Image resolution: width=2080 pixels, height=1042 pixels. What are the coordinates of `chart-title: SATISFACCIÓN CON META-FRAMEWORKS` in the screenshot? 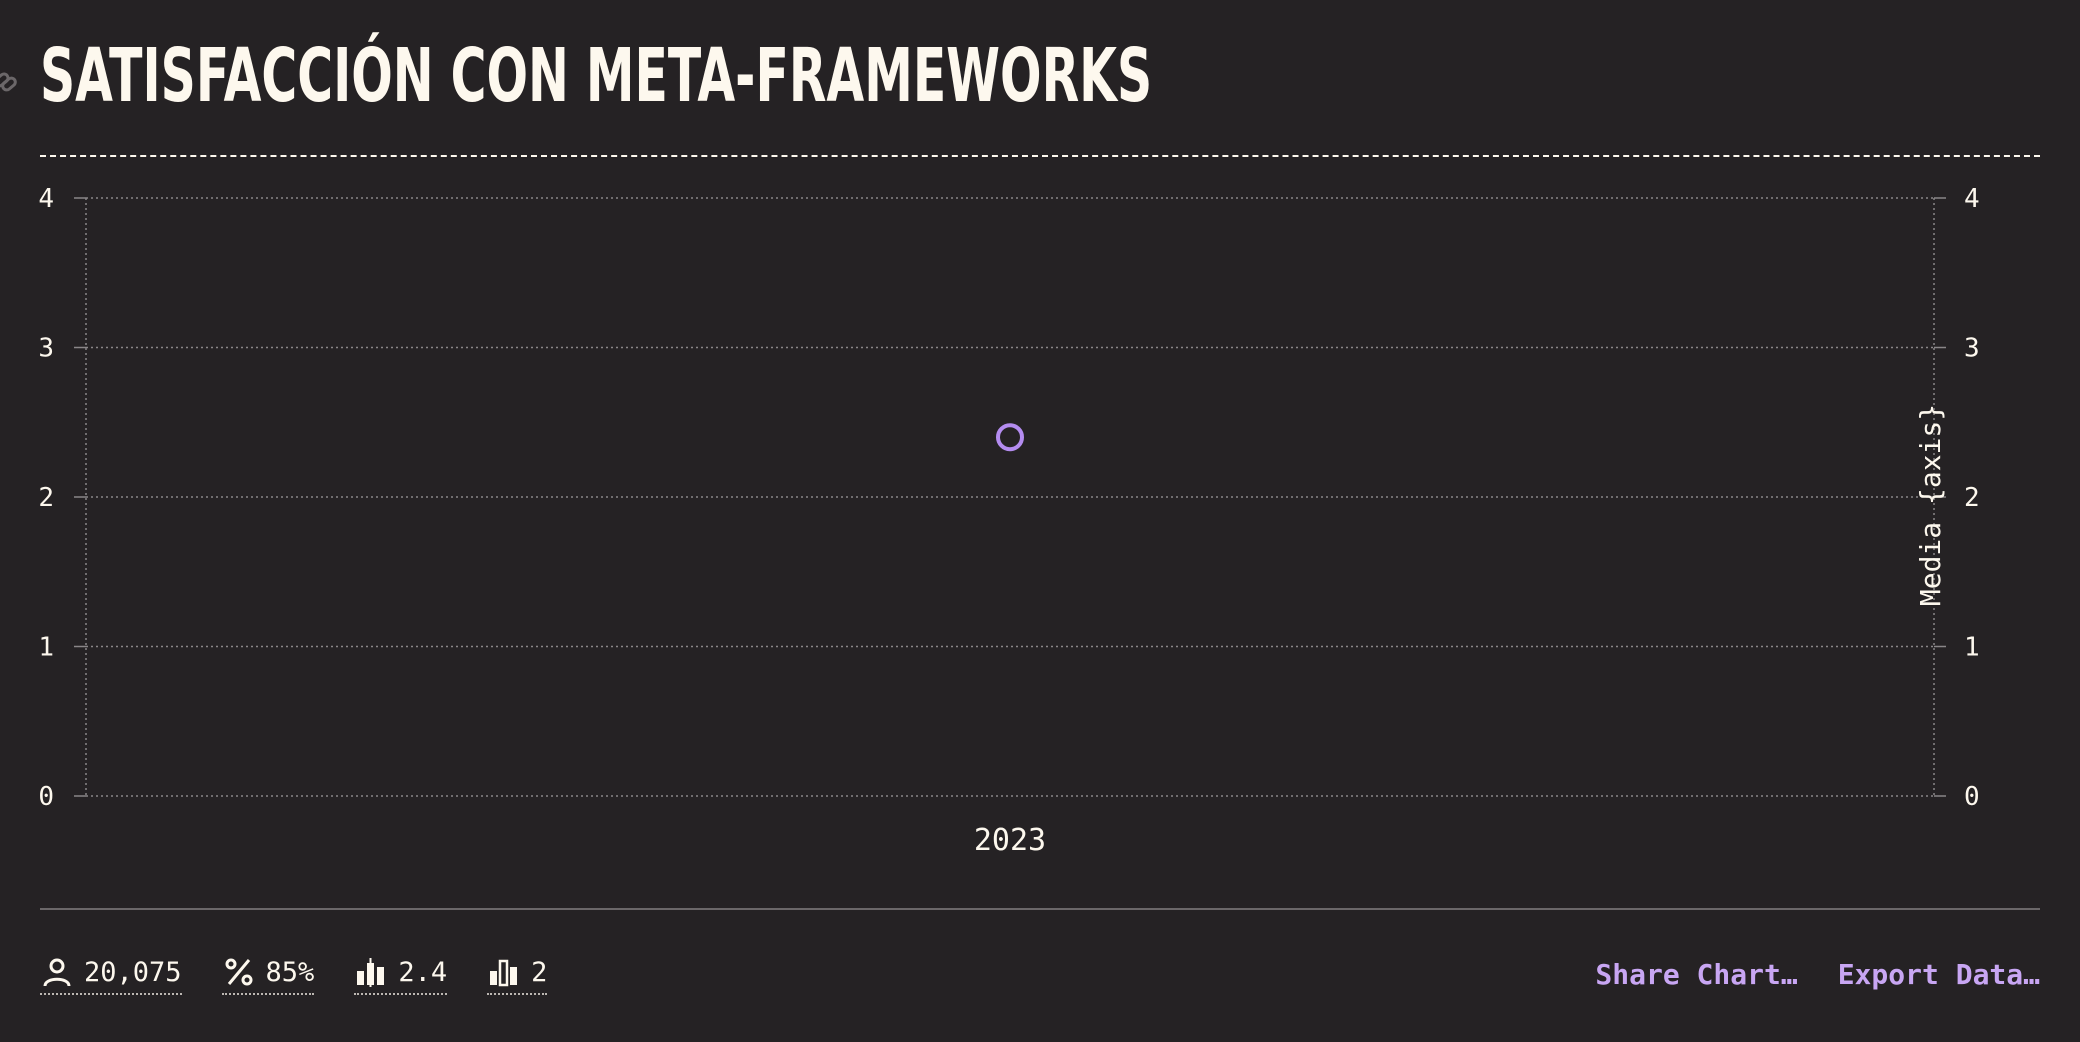 It's located at (596, 76).